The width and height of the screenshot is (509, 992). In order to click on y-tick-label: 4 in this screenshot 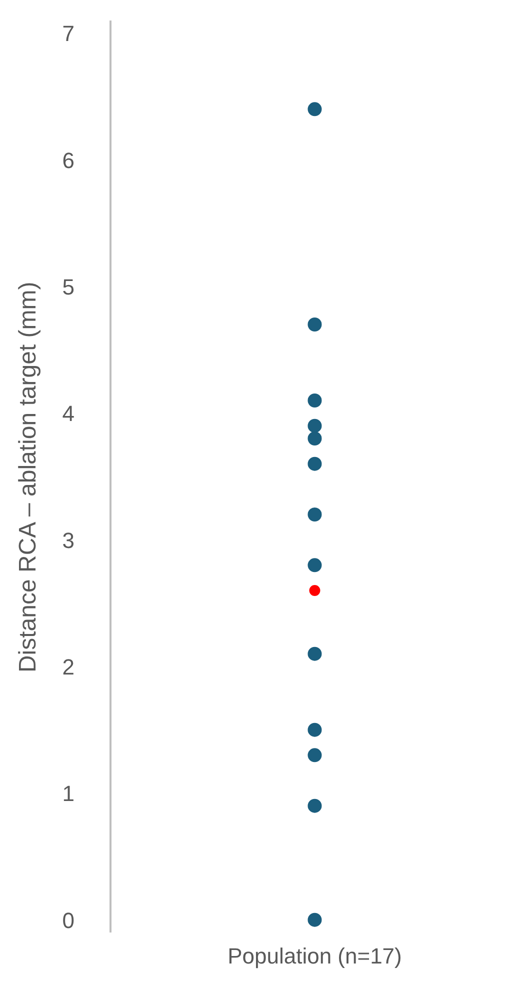, I will do `click(68, 413)`.